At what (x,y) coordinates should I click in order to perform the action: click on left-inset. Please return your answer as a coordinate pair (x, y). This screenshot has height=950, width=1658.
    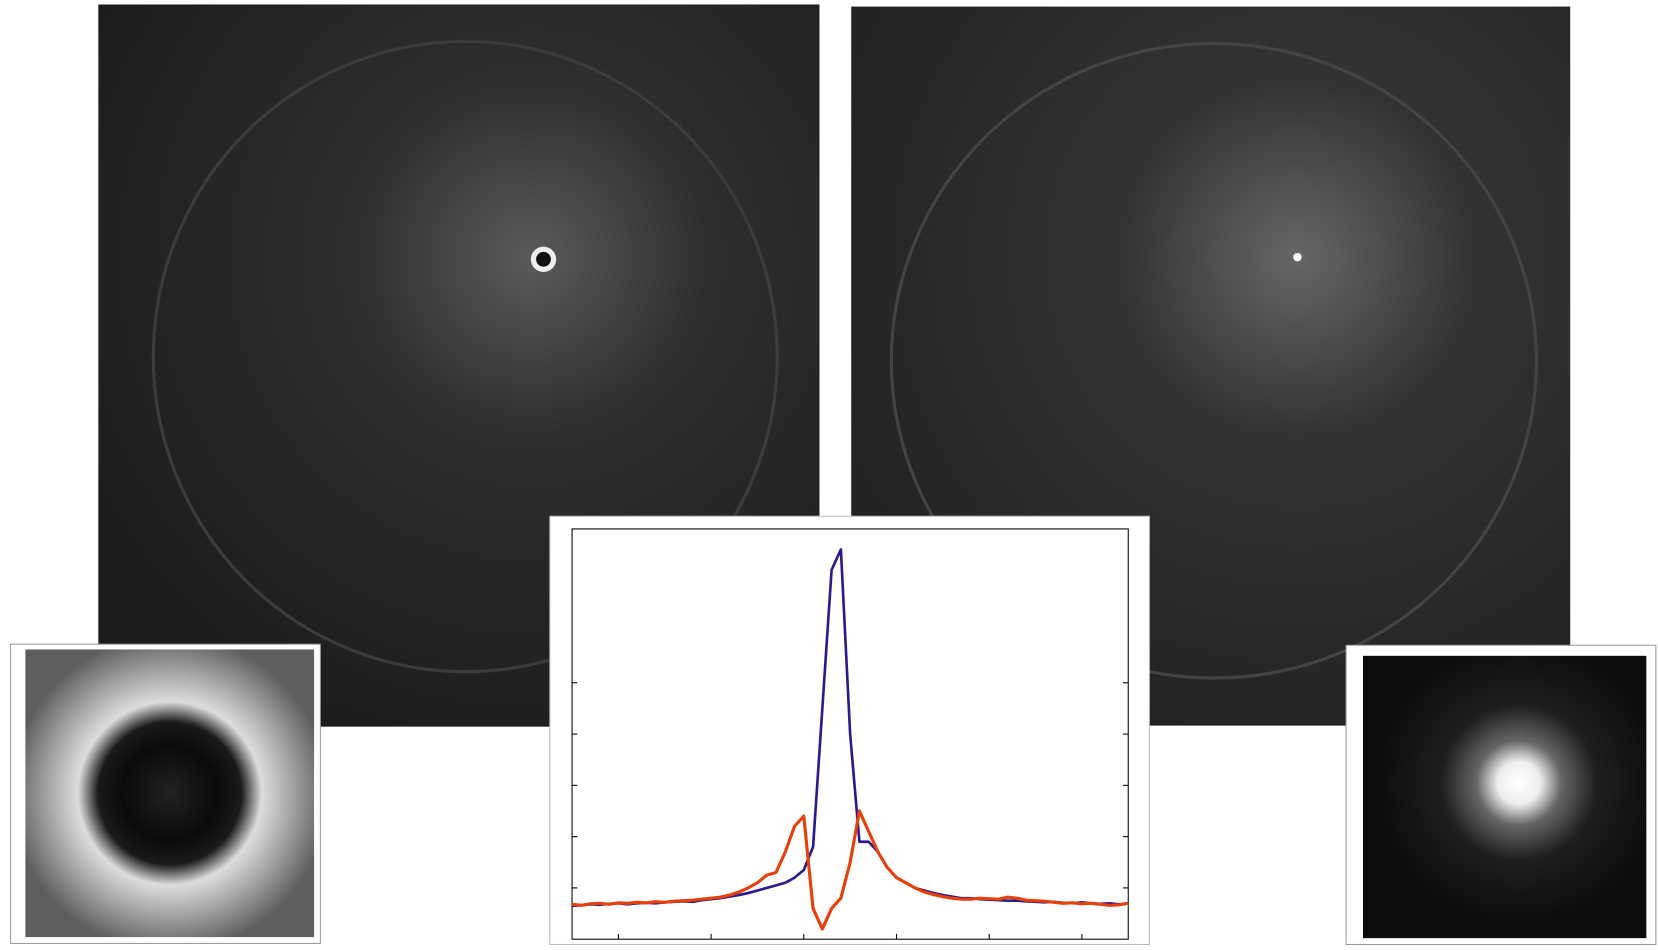
    Looking at the image, I should click on (165, 793).